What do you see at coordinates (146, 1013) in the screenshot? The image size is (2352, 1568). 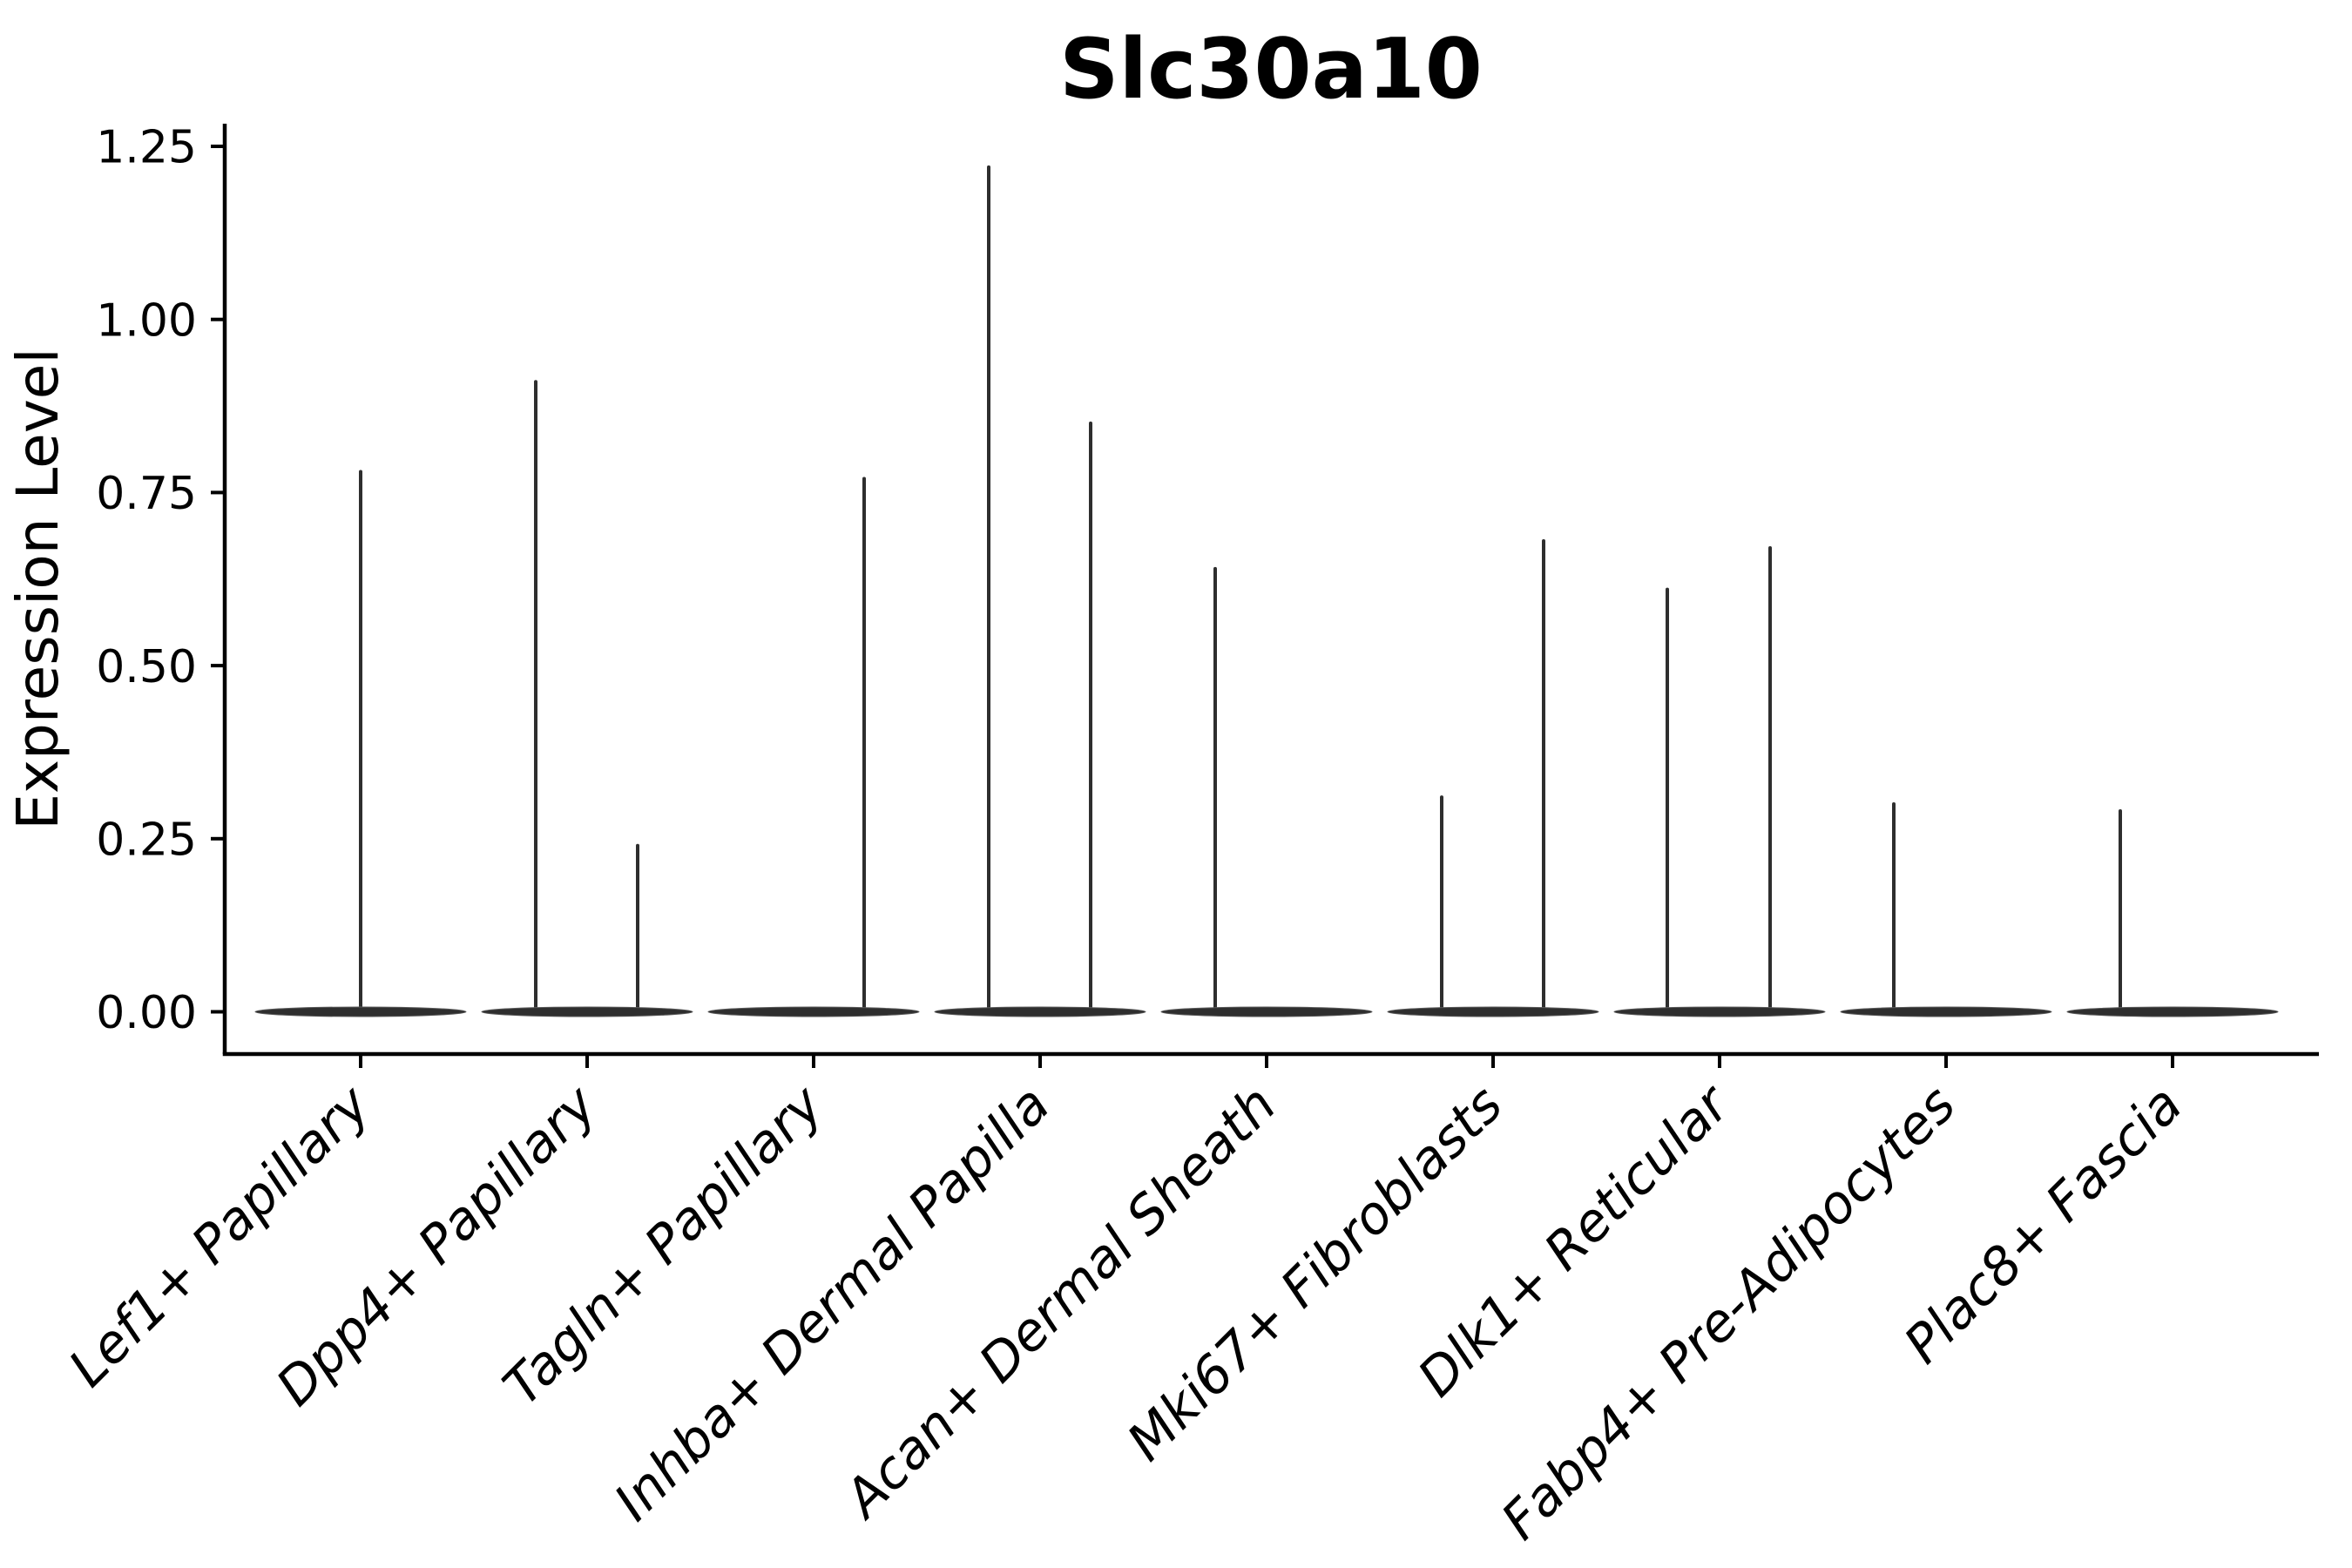 I see `y-tick-label: 0.00` at bounding box center [146, 1013].